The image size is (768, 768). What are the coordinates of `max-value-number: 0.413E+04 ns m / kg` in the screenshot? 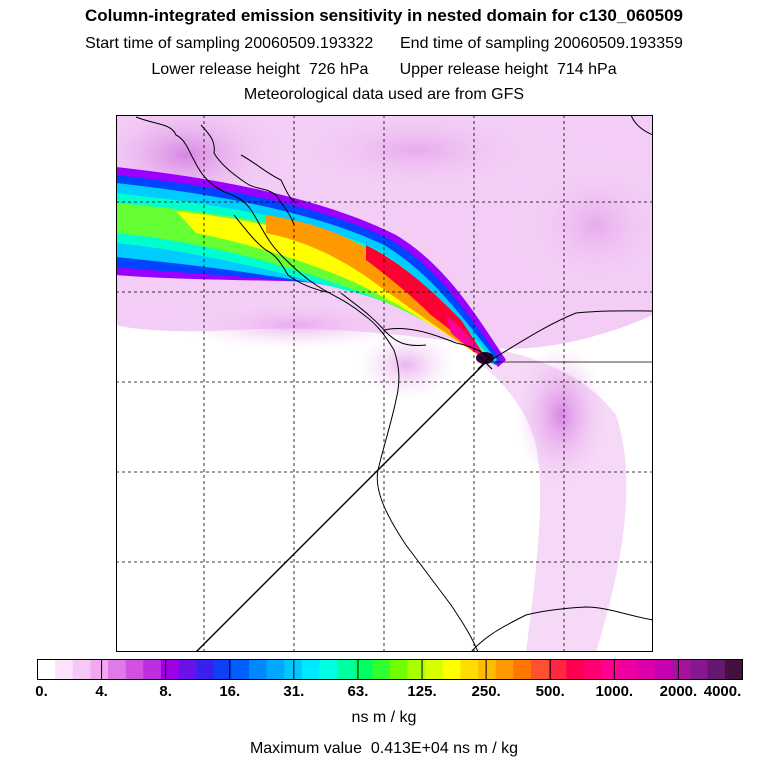 It's located at (444, 748).